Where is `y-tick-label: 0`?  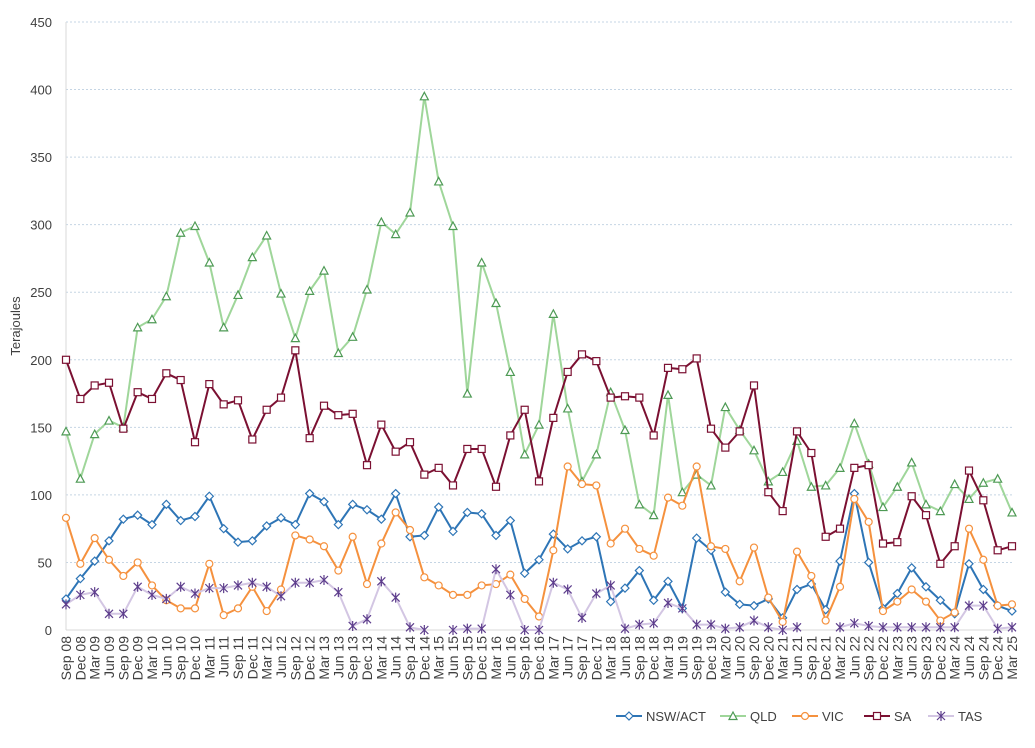 y-tick-label: 0 is located at coordinates (48, 630).